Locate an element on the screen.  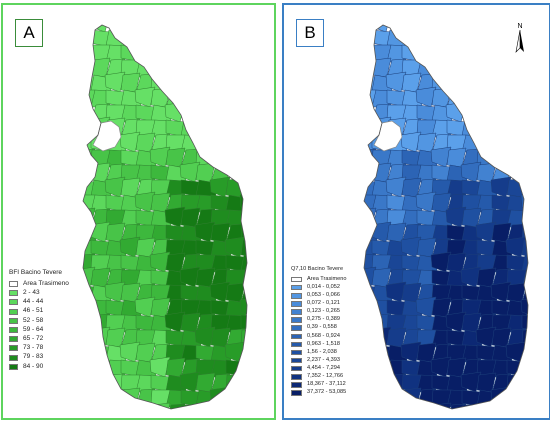
legend-item: 79 - 83 is located at coordinates (39, 357).